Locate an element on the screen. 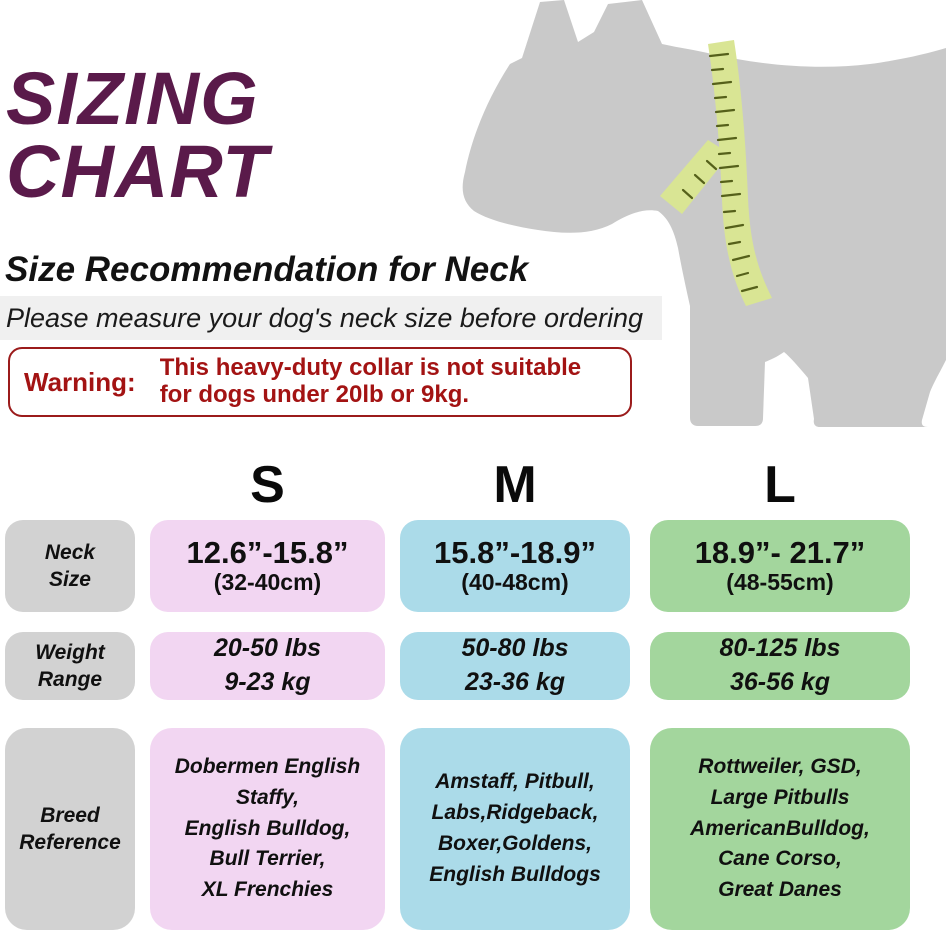 This screenshot has height=936, width=946. neck-size-cell-l: 18.9”- 21.7” (48-55cm) is located at coordinates (780, 566).